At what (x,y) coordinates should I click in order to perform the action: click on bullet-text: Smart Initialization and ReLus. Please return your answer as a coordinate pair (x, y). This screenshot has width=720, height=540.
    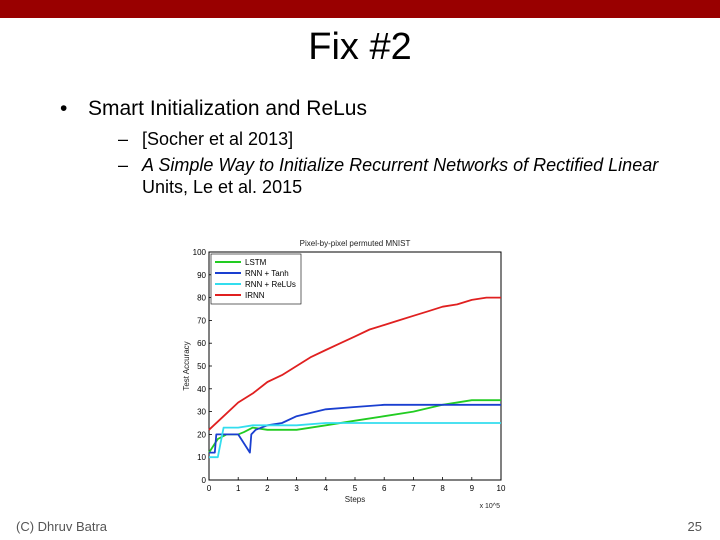
    Looking at the image, I should click on (227, 108).